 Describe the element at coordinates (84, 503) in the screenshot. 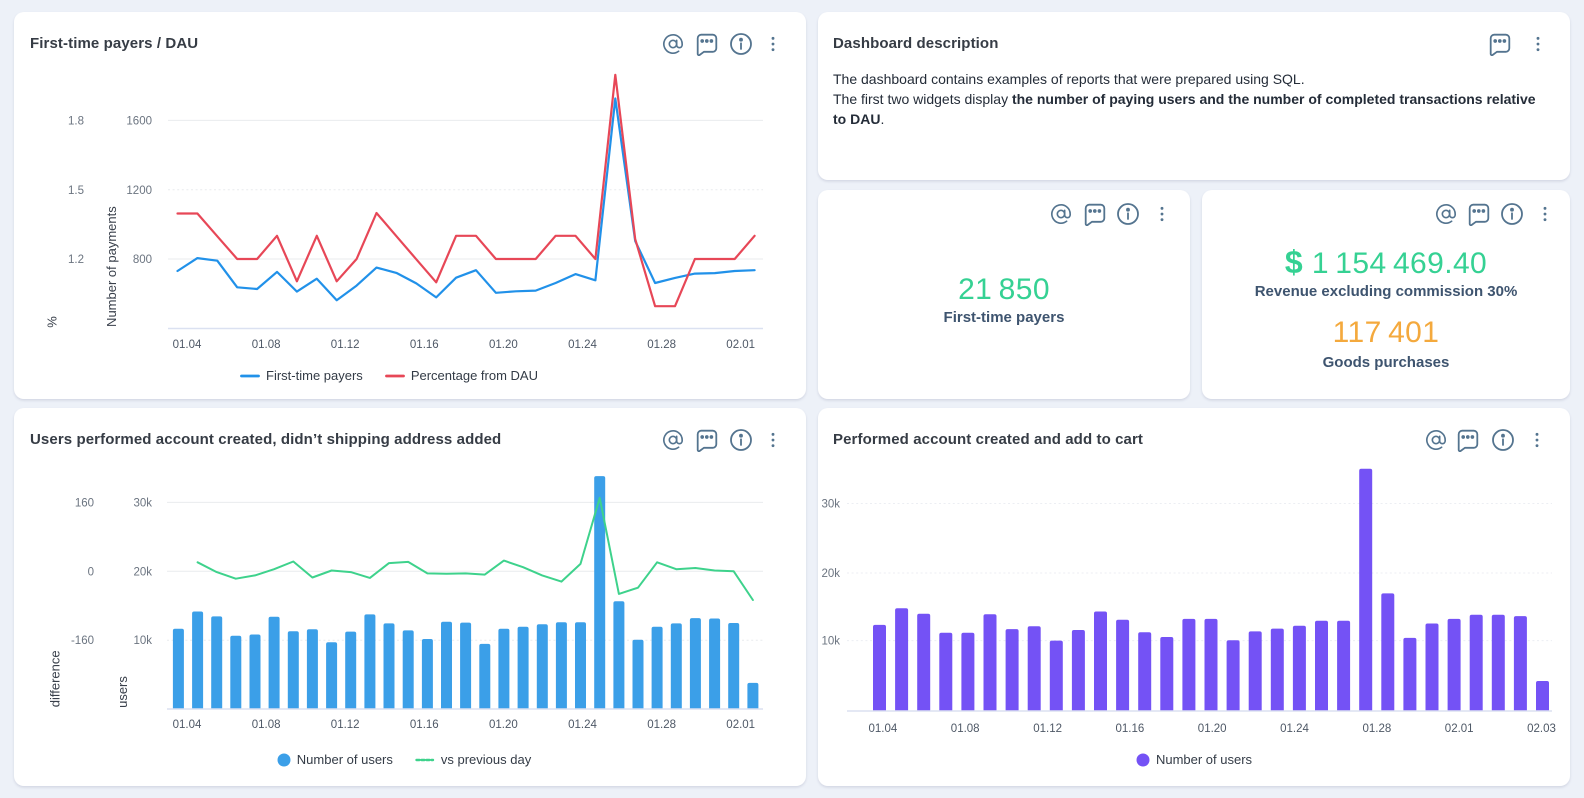

I see `svg-text: 160` at that location.